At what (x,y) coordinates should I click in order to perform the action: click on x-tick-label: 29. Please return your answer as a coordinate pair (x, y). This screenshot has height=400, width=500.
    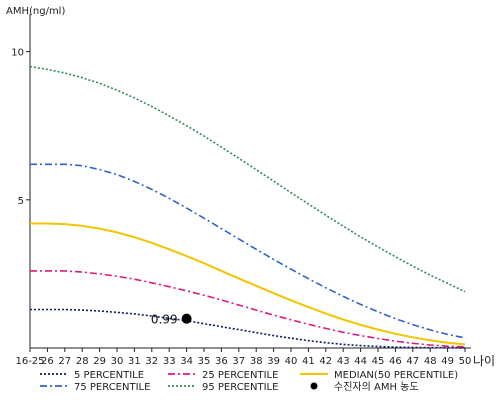
    Looking at the image, I should click on (99, 361).